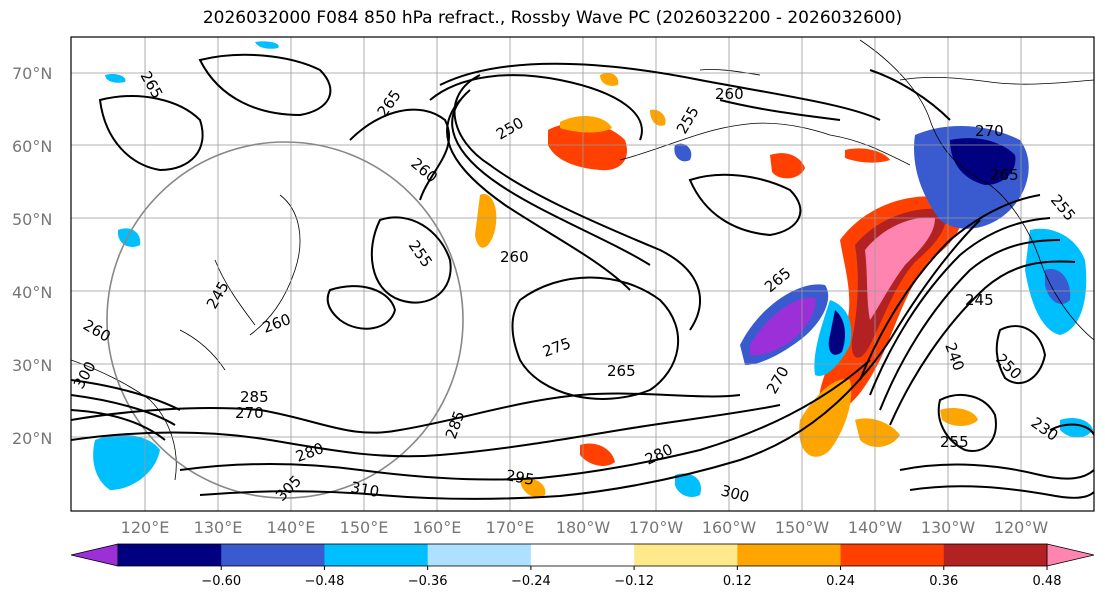  What do you see at coordinates (32, 438) in the screenshot?
I see `lat-label: 20°N` at bounding box center [32, 438].